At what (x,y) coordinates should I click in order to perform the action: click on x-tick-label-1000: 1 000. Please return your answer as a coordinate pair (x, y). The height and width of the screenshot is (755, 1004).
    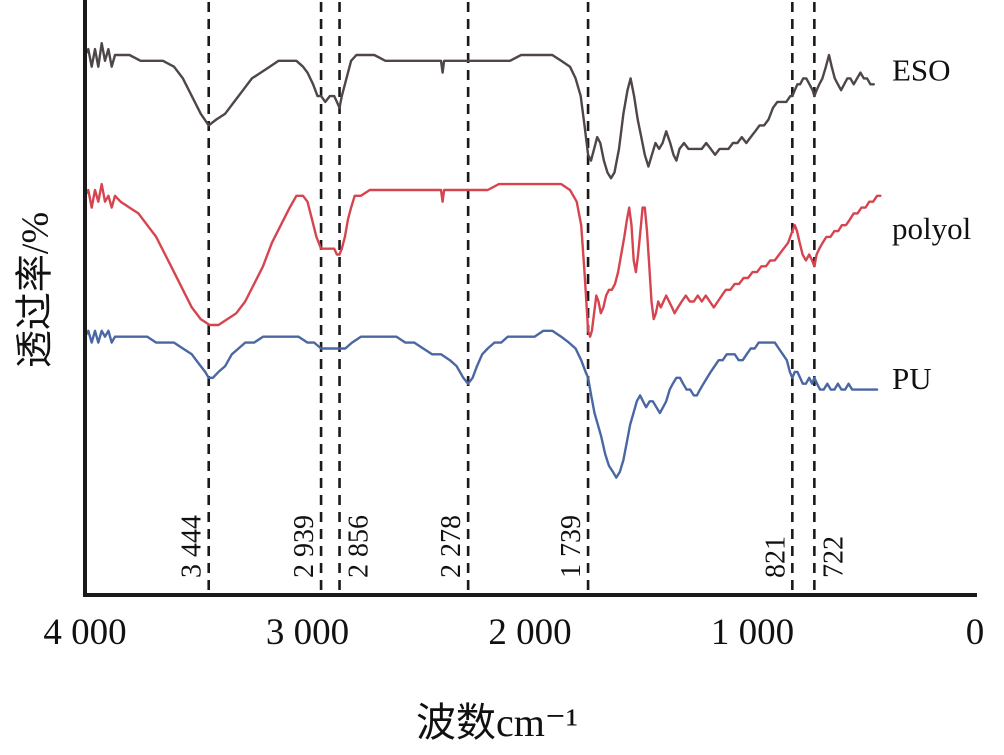
    Looking at the image, I should click on (752, 632).